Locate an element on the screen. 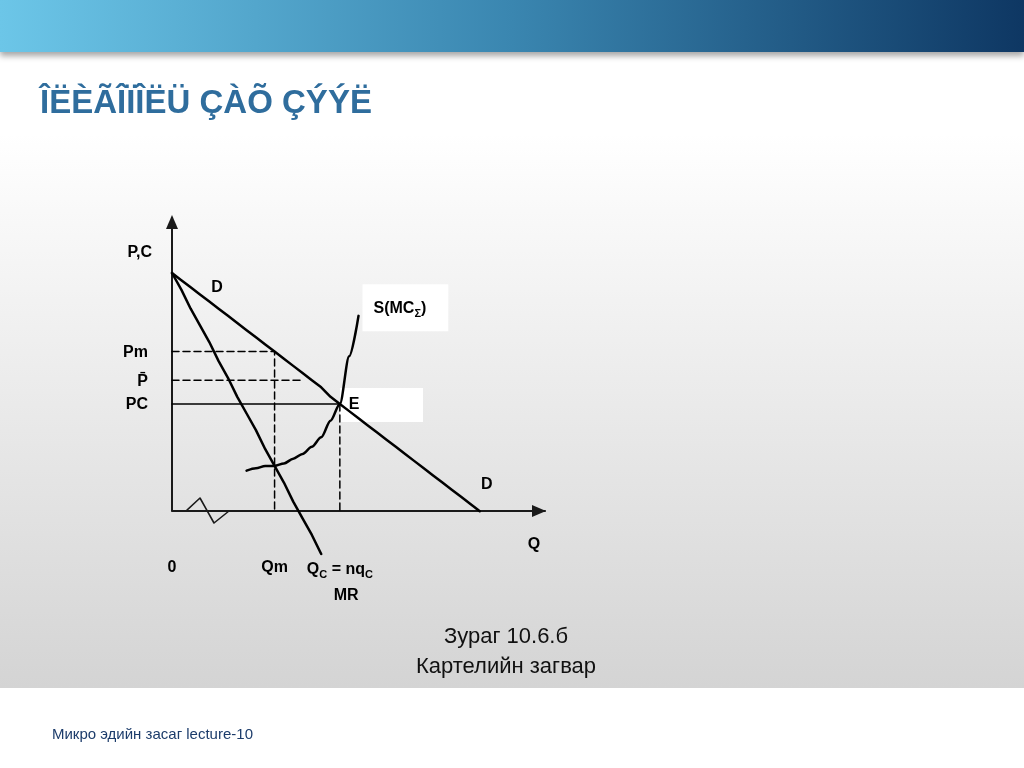 The width and height of the screenshot is (1024, 768). annotation: P̄ is located at coordinates (143, 379).